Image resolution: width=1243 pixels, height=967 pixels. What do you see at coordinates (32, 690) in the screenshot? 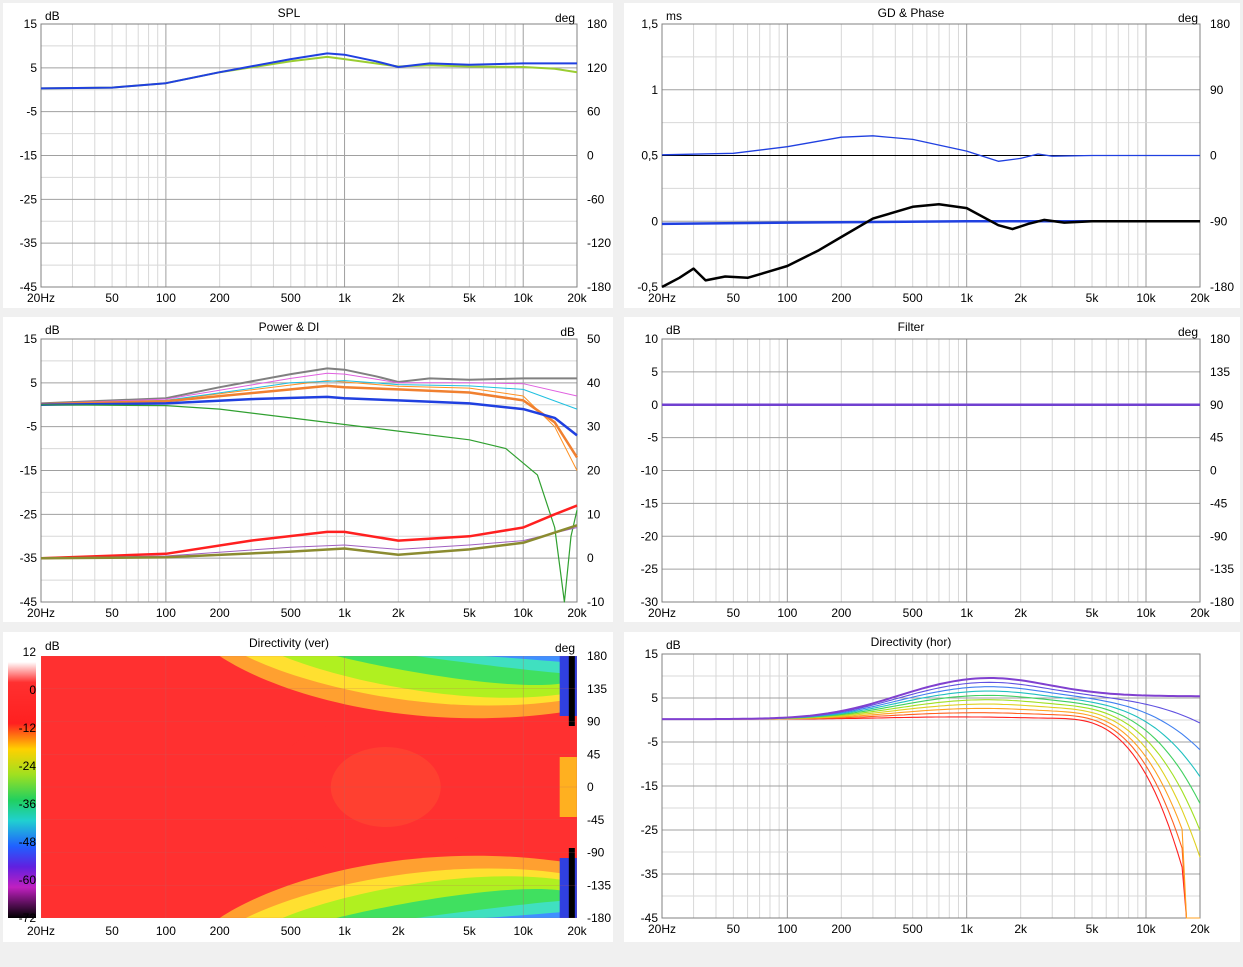
I see `color-scale-tick-label: 0` at bounding box center [32, 690].